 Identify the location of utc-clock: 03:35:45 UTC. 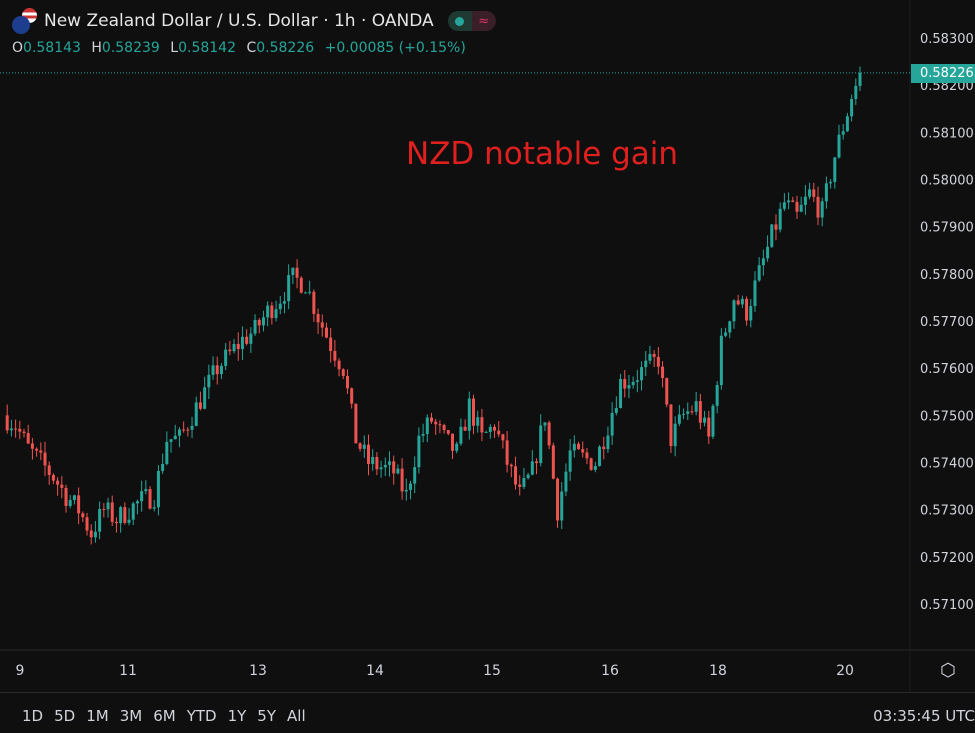
(924, 716).